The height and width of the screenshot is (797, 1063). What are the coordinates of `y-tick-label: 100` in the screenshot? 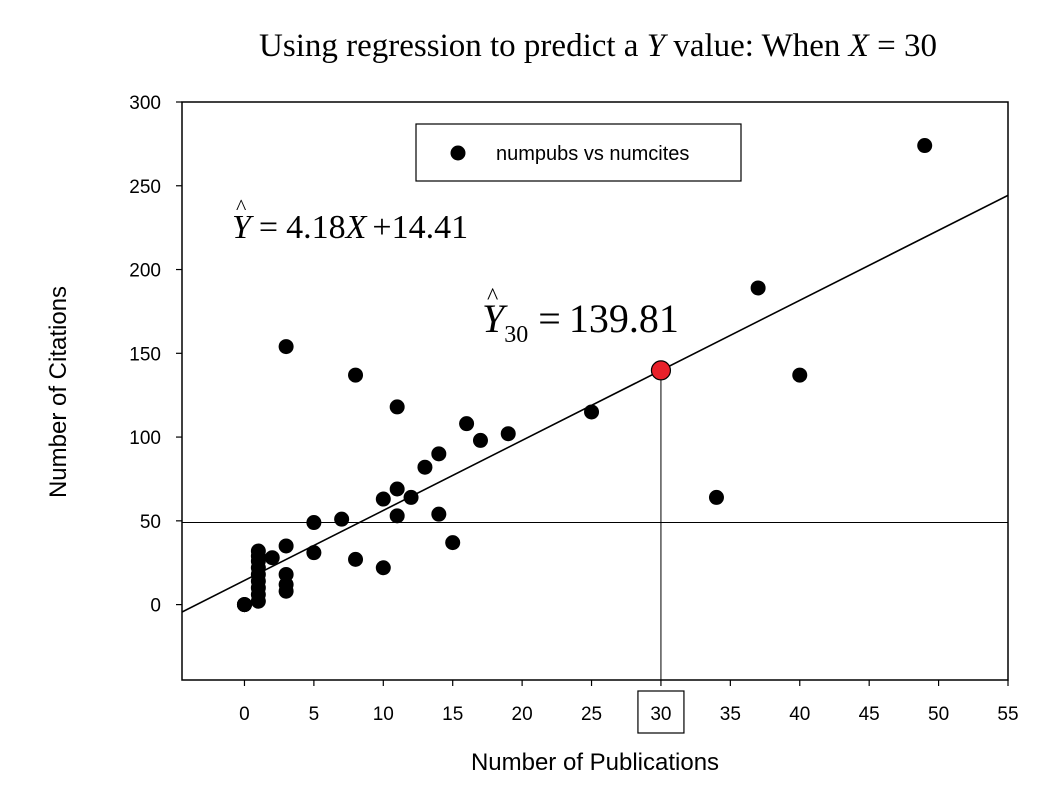 It's located at (145, 438).